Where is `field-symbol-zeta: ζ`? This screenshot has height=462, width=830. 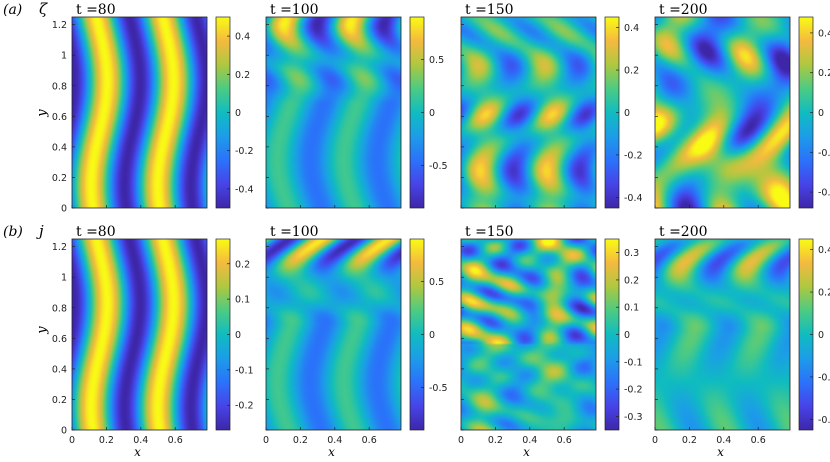
field-symbol-zeta: ζ is located at coordinates (43, 9).